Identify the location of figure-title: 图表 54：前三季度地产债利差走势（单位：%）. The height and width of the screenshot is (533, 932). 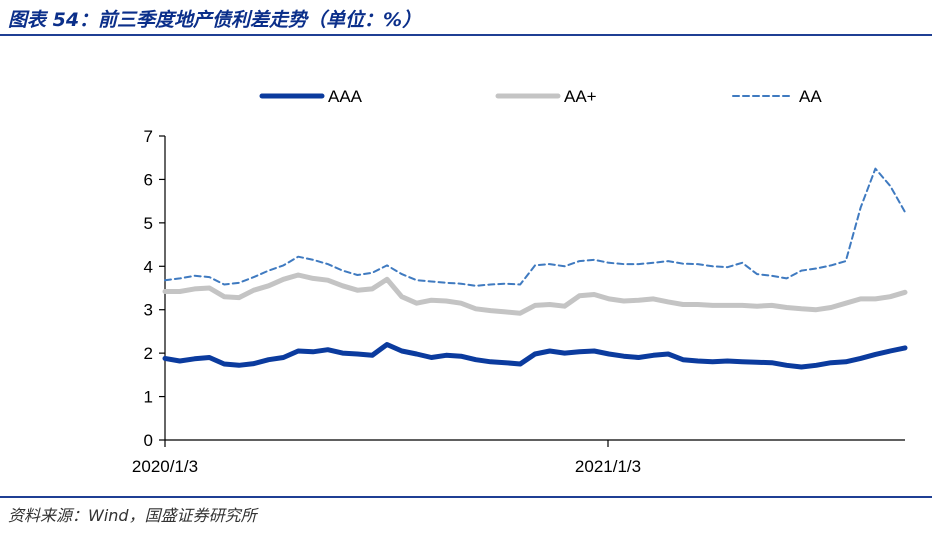
(215, 20).